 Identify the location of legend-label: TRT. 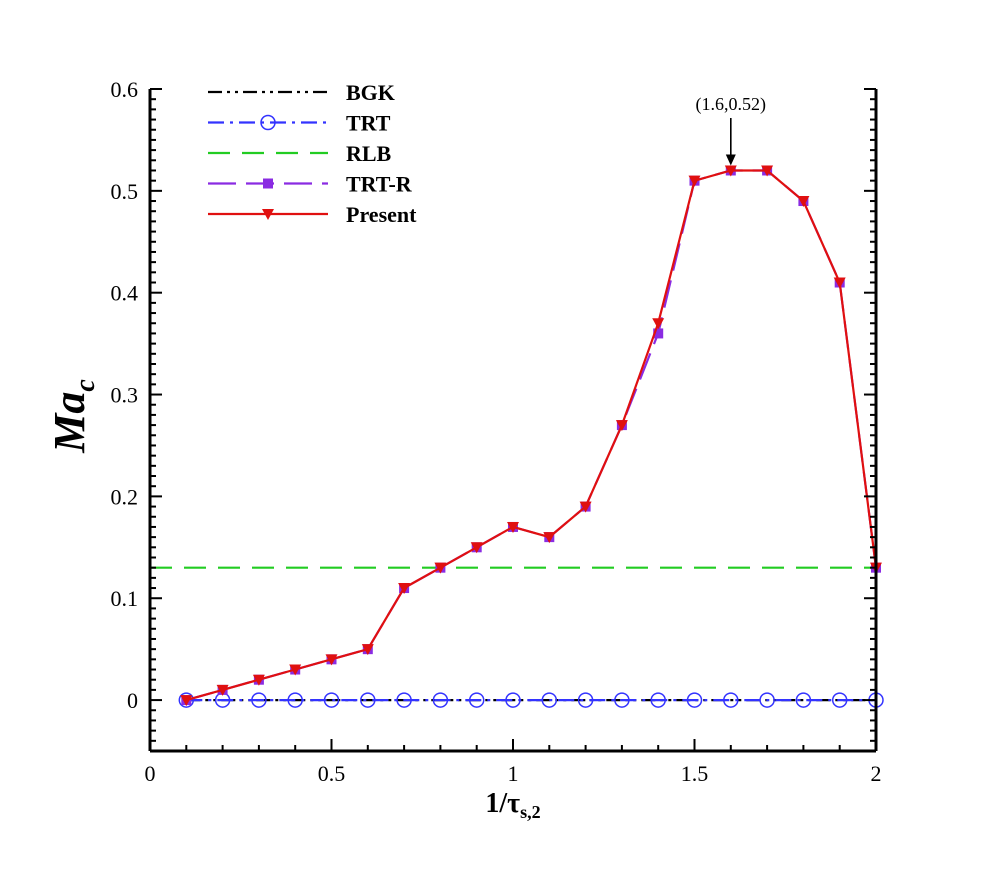
(368, 123).